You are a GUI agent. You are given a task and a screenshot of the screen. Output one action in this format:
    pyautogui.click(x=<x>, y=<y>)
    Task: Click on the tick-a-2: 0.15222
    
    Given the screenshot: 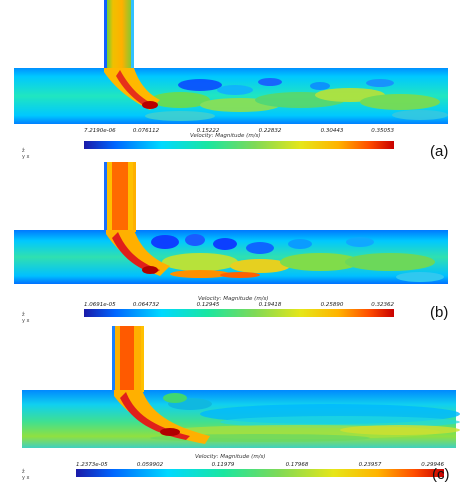 What is the action you would take?
    pyautogui.click(x=208, y=131)
    